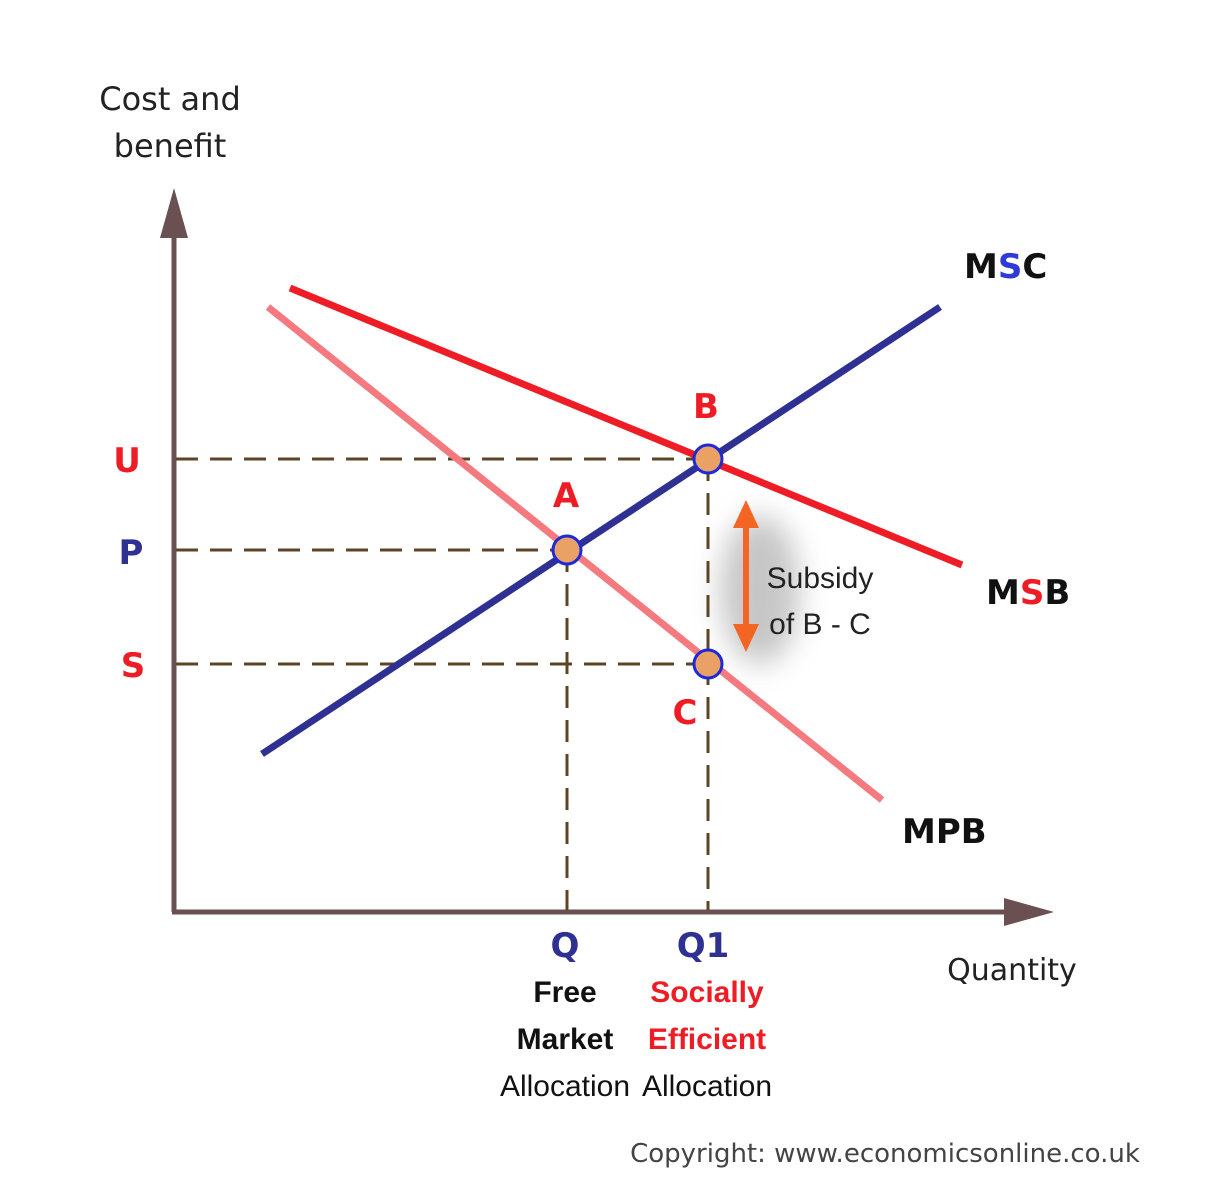  What do you see at coordinates (706, 407) in the screenshot?
I see `point-b-label: B` at bounding box center [706, 407].